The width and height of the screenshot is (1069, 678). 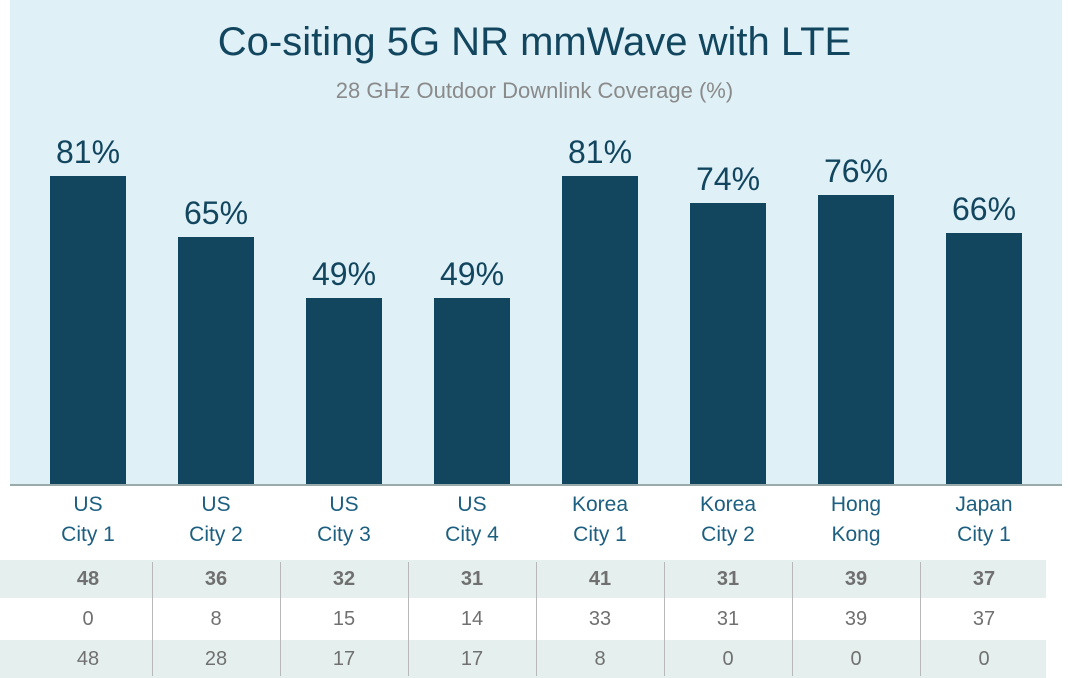 I want to click on chart-subtitle: 28 GHz Outdoor Downlink Coverage (%), so click(x=534, y=90).